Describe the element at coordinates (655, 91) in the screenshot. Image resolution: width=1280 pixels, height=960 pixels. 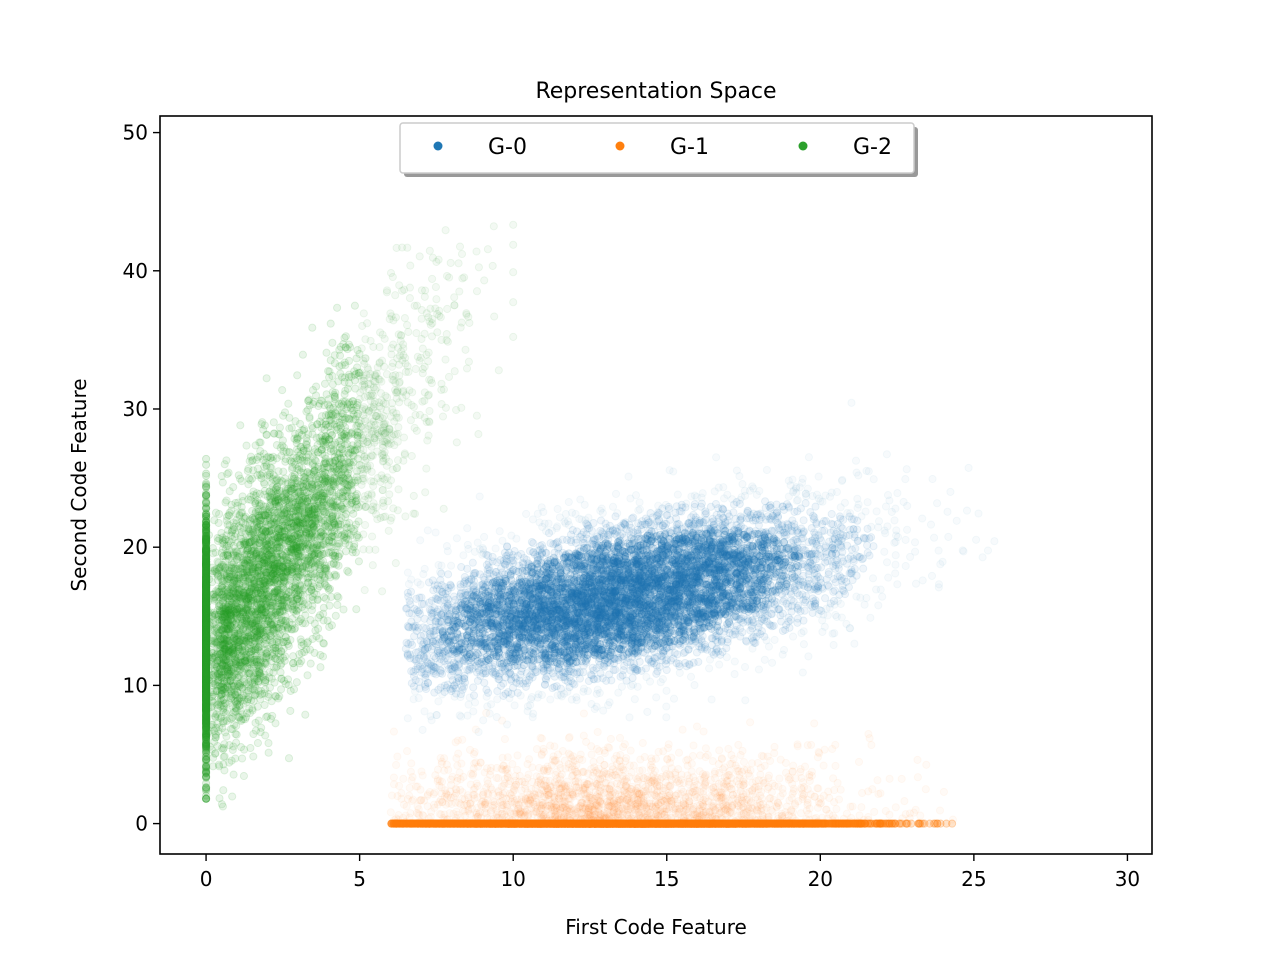
I see `chart-title: Representation Space` at that location.